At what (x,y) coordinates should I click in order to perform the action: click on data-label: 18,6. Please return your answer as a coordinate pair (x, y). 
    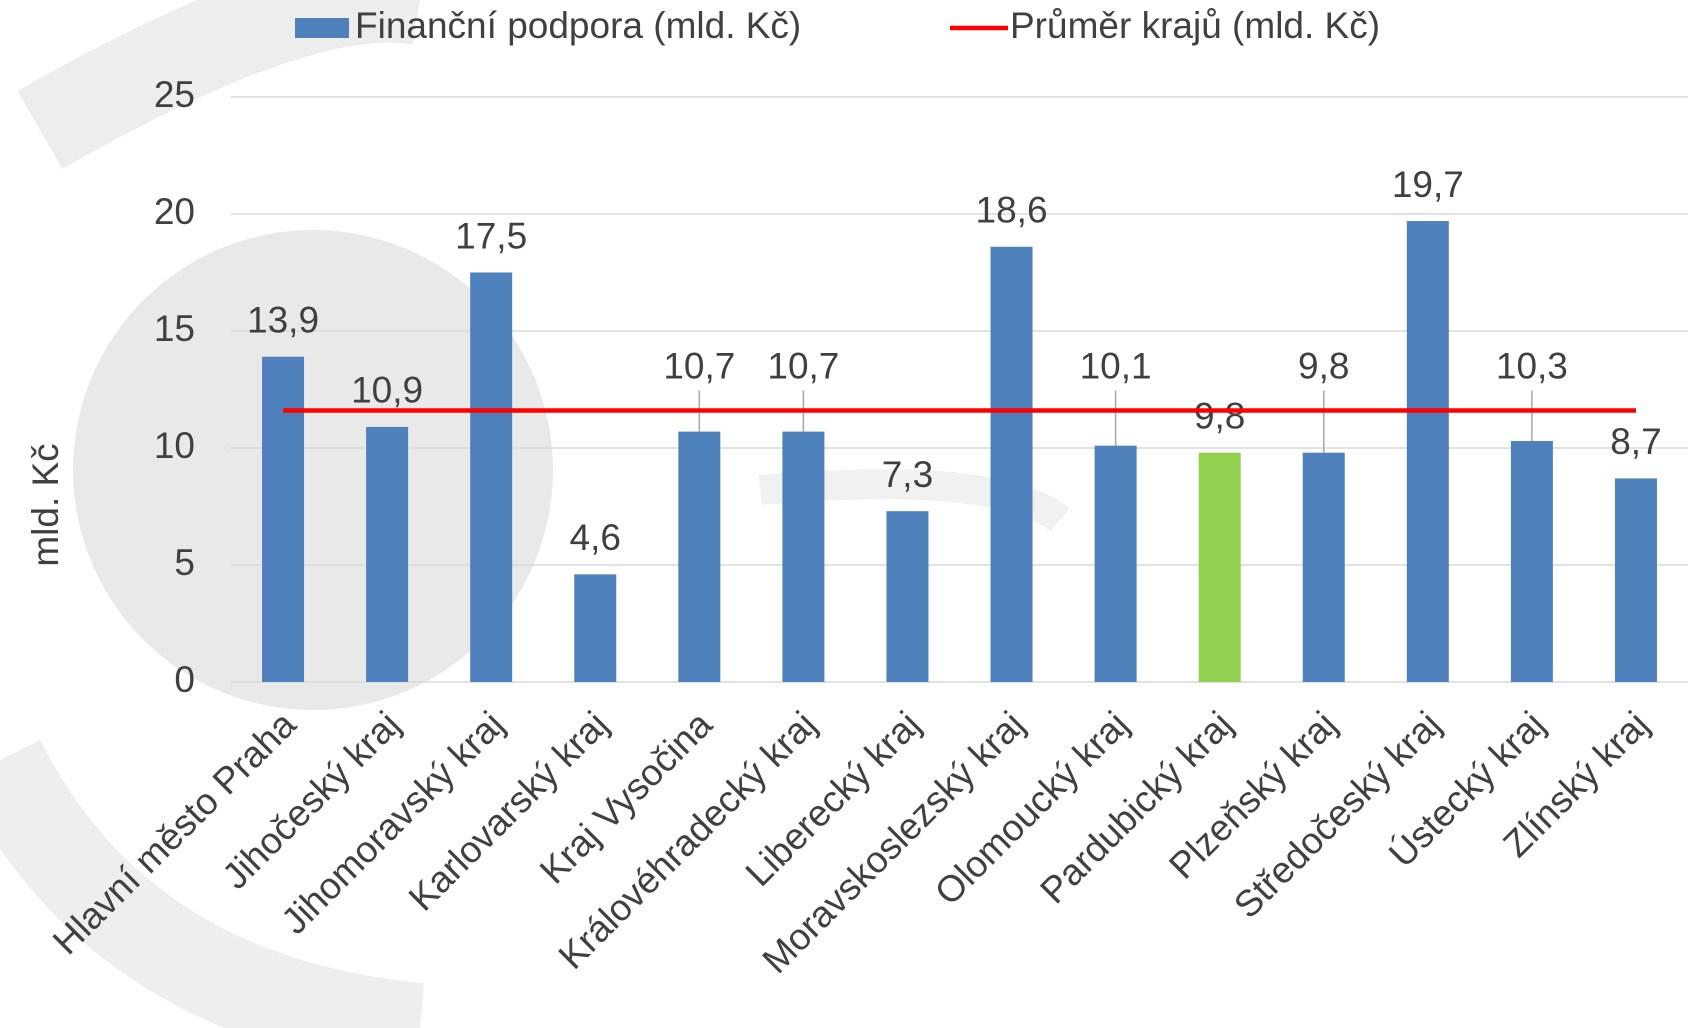
    Looking at the image, I should click on (1012, 210).